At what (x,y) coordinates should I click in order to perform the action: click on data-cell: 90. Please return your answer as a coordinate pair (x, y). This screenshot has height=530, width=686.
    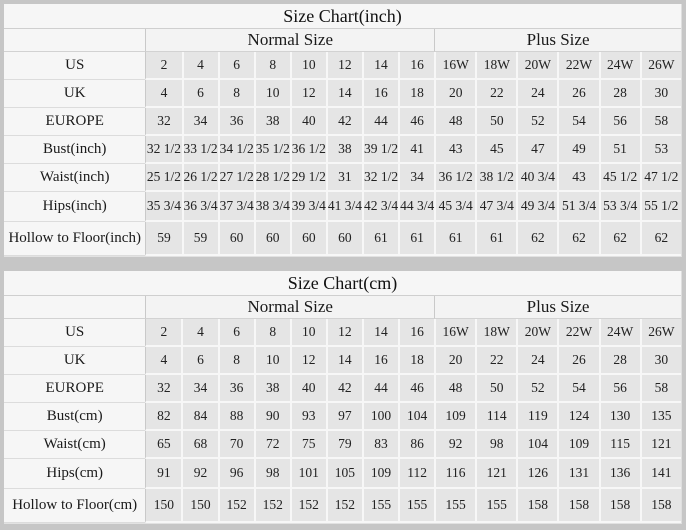
    Looking at the image, I should click on (271, 417).